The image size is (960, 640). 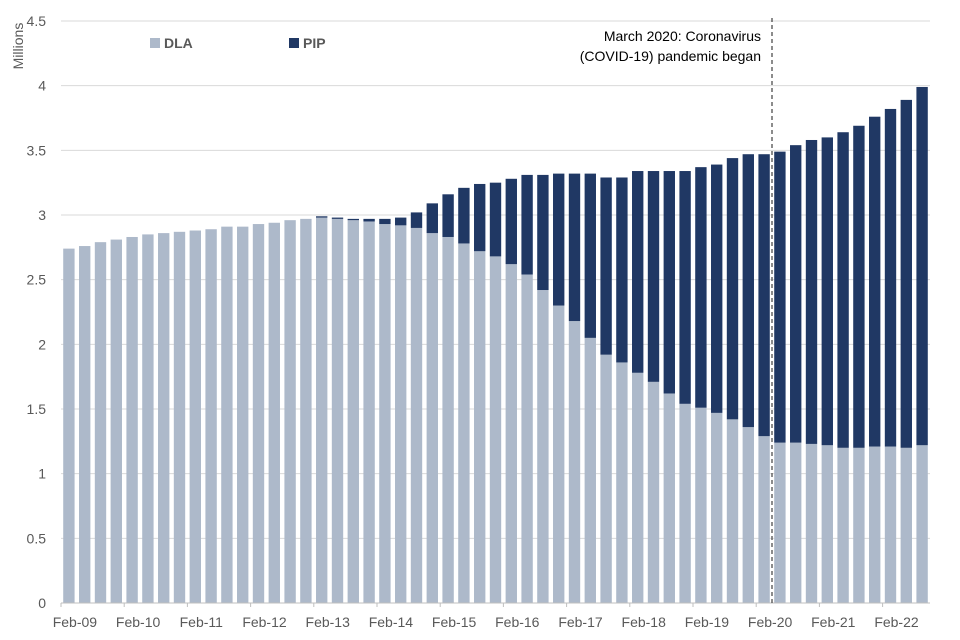 What do you see at coordinates (896, 622) in the screenshot?
I see `x-tick-label: Feb-22` at bounding box center [896, 622].